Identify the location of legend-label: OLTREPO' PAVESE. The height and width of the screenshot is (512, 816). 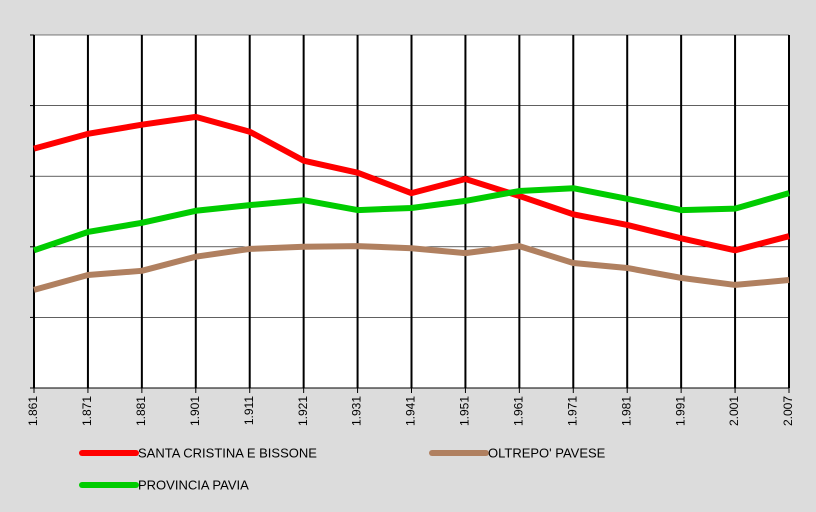
(547, 452).